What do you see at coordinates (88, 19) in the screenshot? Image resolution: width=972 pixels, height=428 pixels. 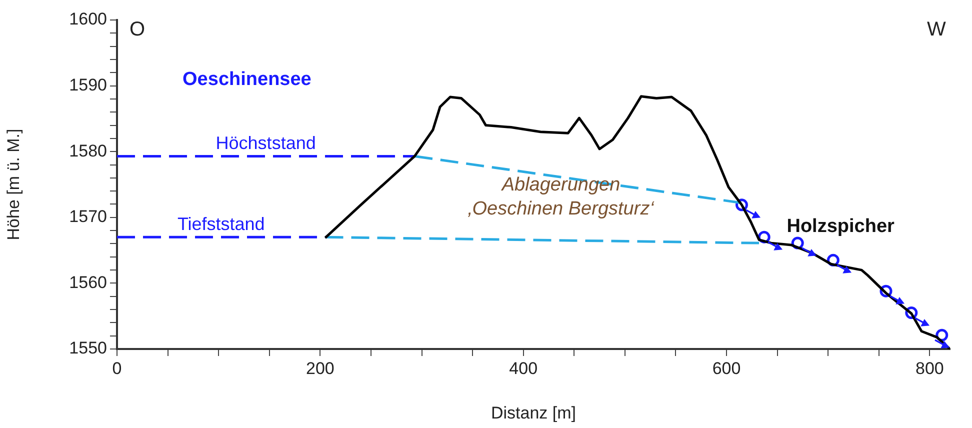 I see `y-tick-label: 1600` at bounding box center [88, 19].